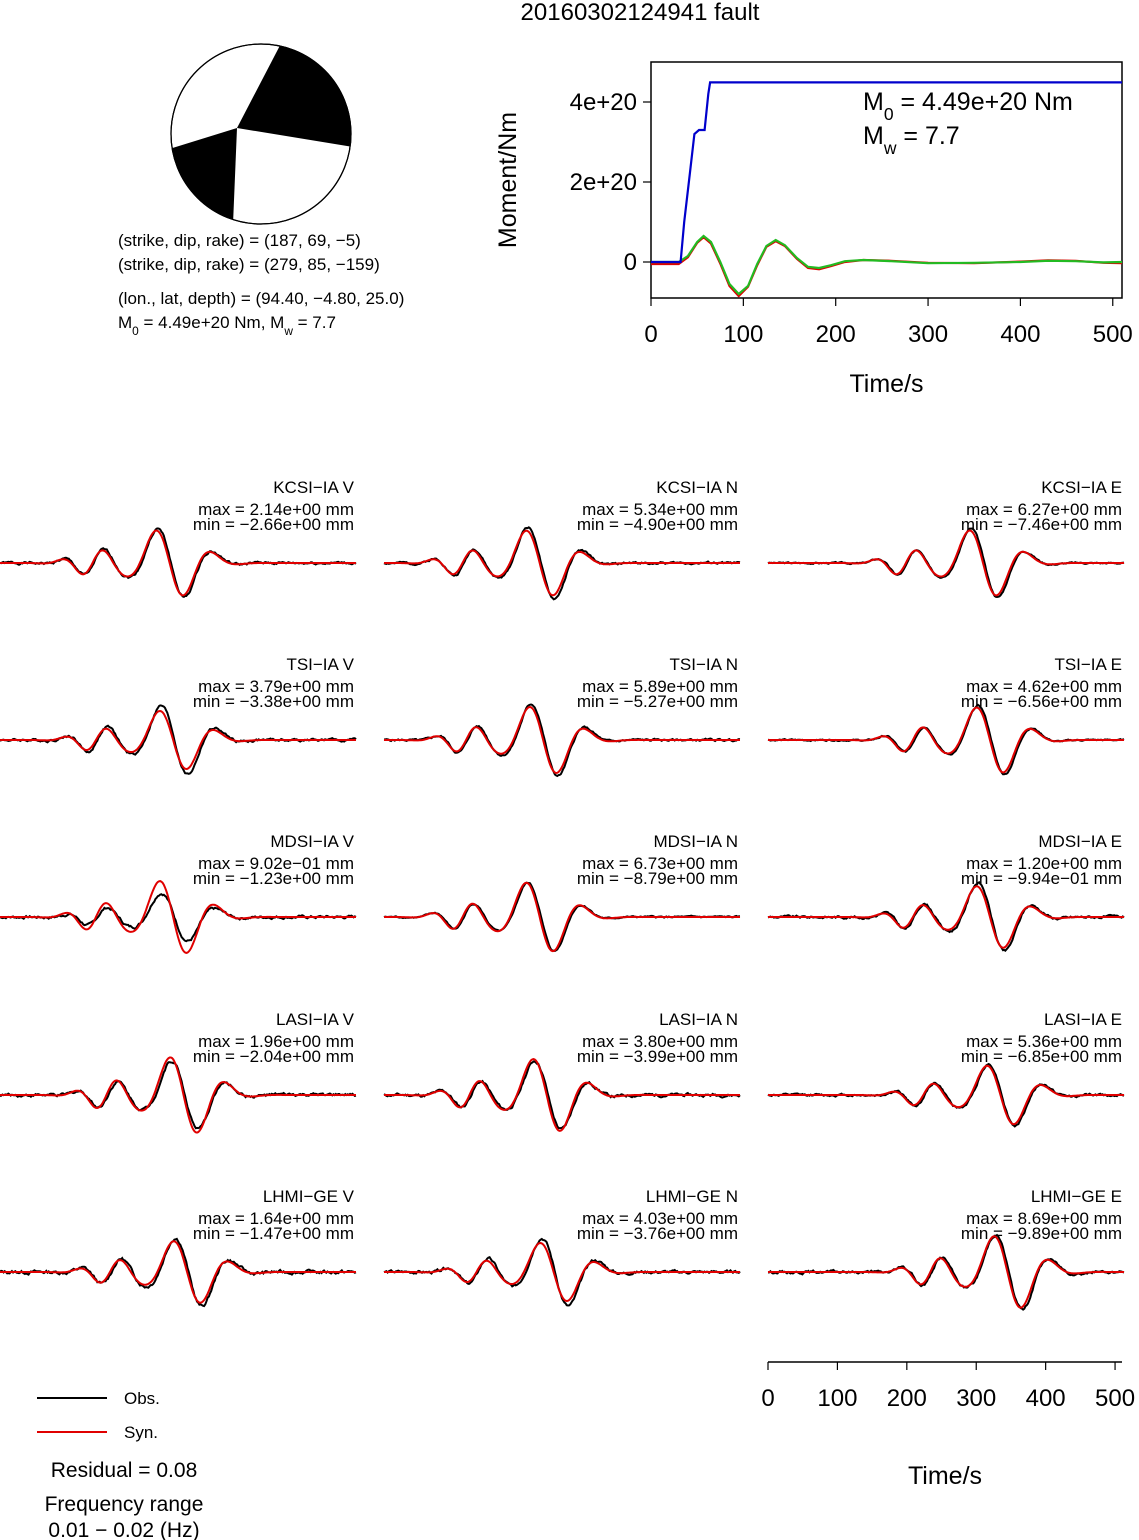  What do you see at coordinates (886, 265) in the screenshot?
I see `moment-series-line` at bounding box center [886, 265].